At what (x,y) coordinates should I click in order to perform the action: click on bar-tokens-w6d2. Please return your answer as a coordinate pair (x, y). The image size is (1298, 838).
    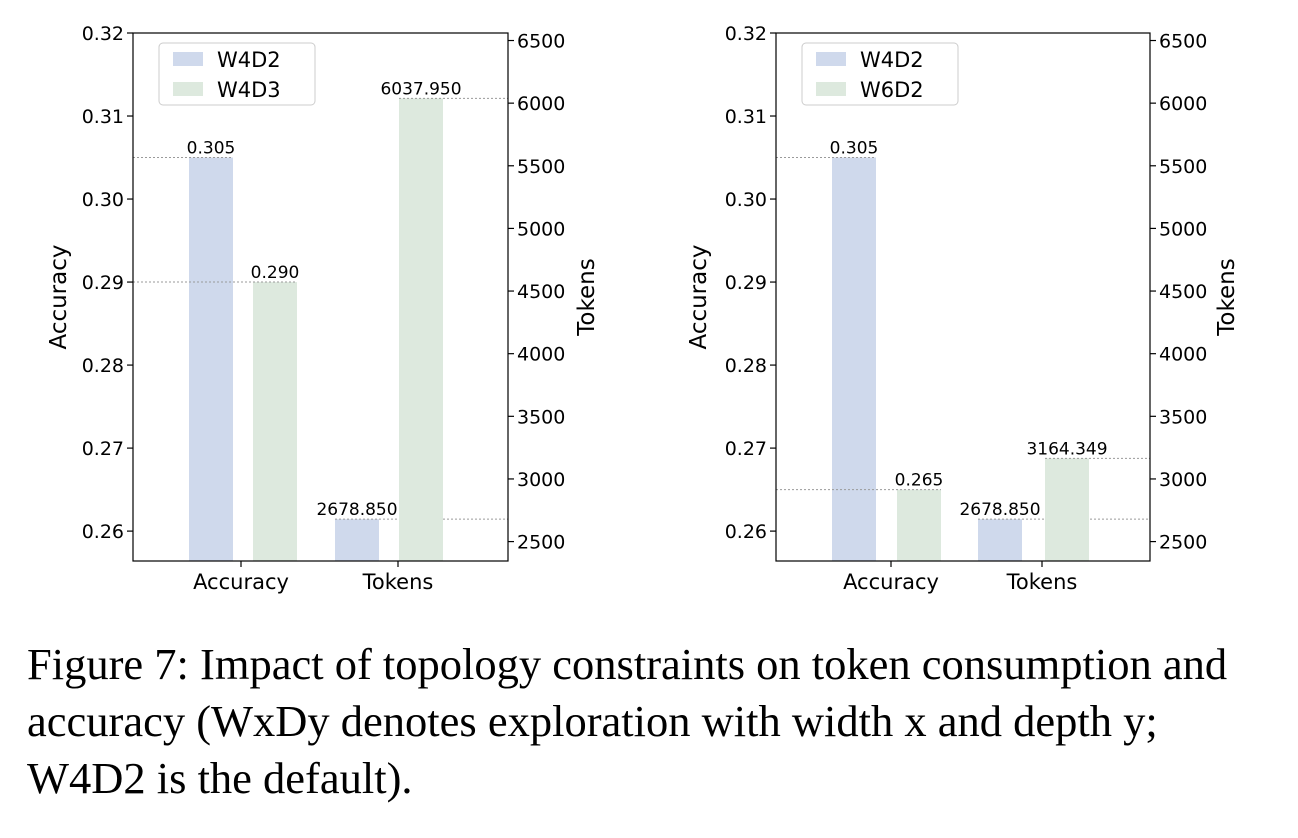
    Looking at the image, I should click on (1067, 509).